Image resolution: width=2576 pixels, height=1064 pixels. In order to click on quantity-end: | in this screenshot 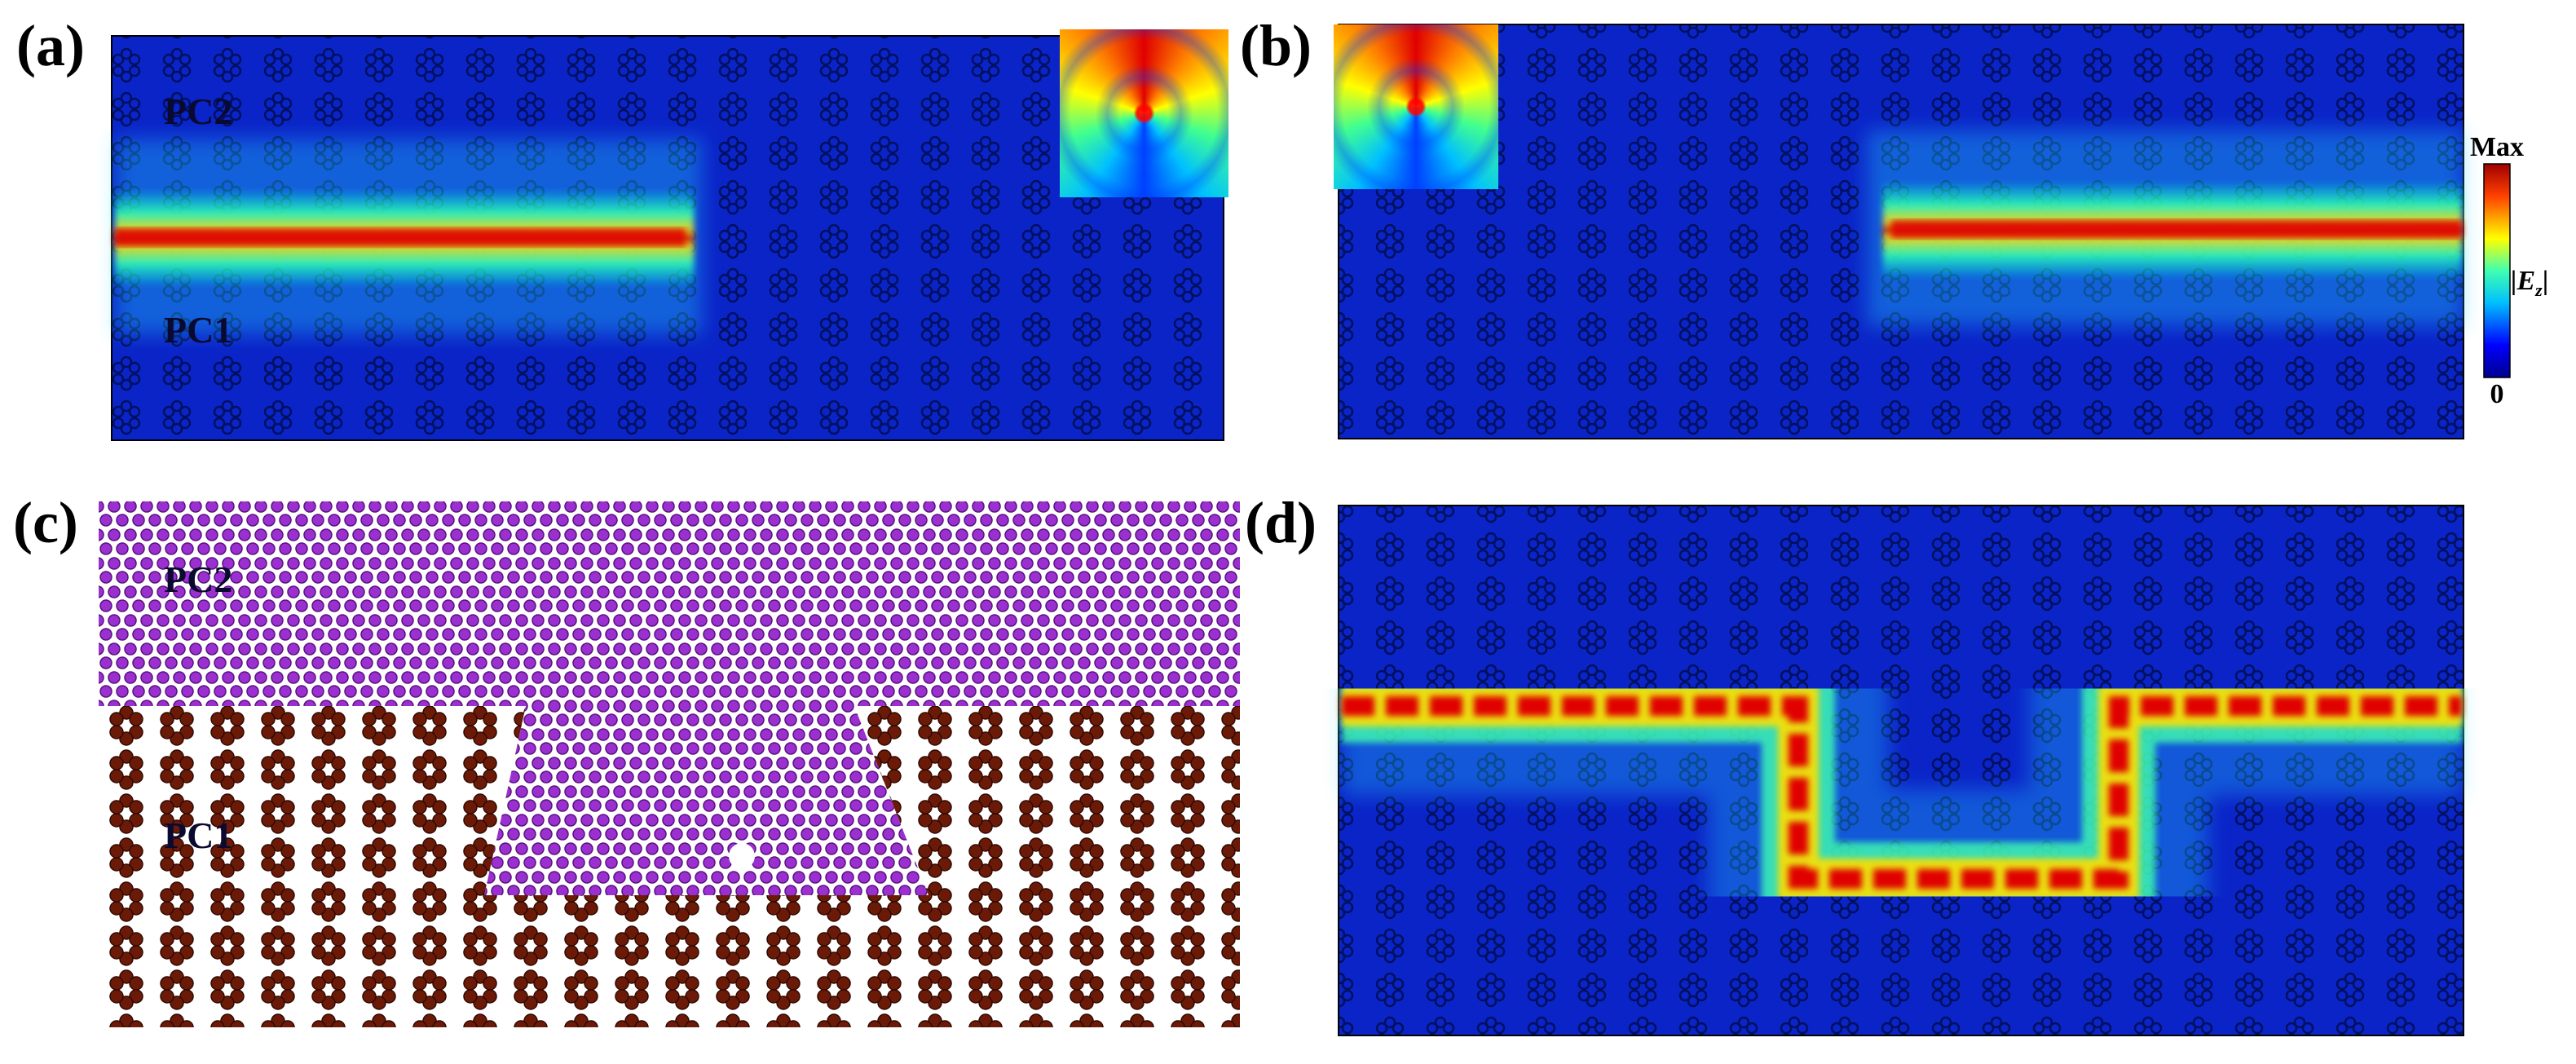, I will do `click(2546, 281)`.